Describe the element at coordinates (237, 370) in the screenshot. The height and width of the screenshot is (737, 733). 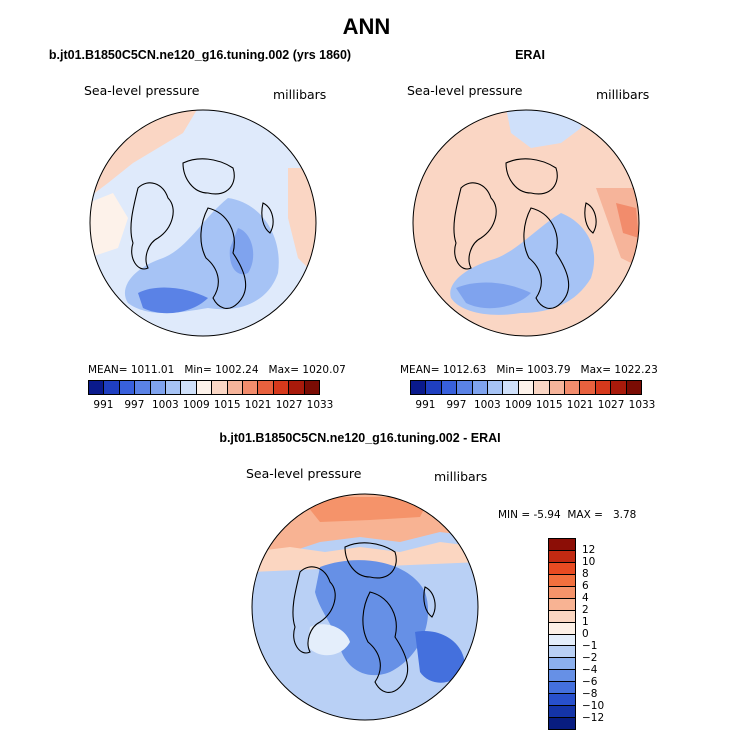
I see `panel-1-min-value: 1002.24` at that location.